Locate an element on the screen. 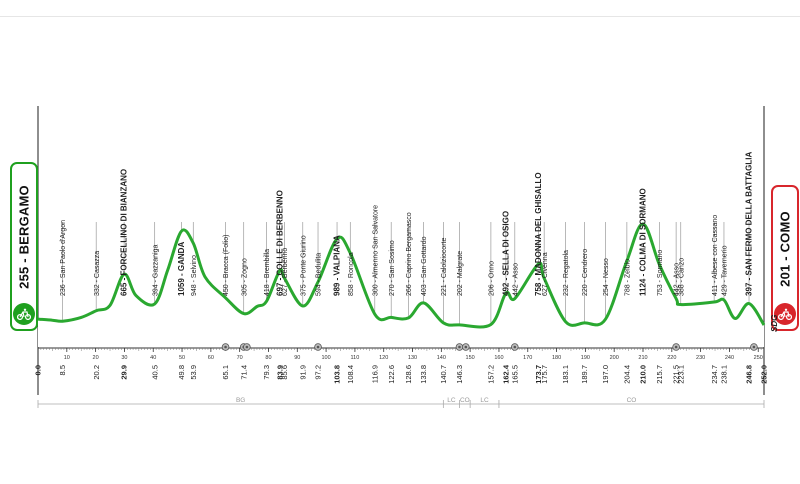 Image resolution: width=800 pixels, height=484 pixels. x-tick-label: 180 is located at coordinates (556, 358).